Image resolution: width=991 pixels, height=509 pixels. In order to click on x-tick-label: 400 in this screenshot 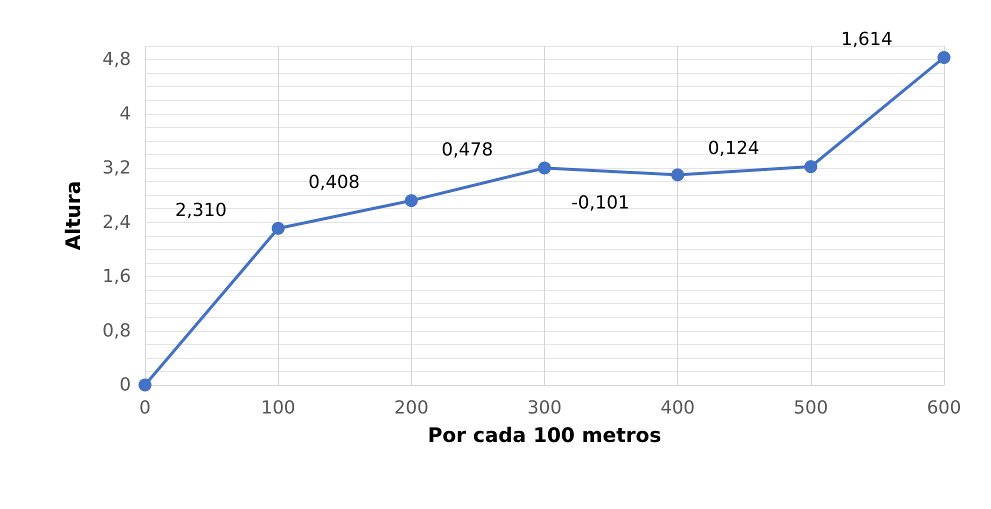, I will do `click(677, 408)`.